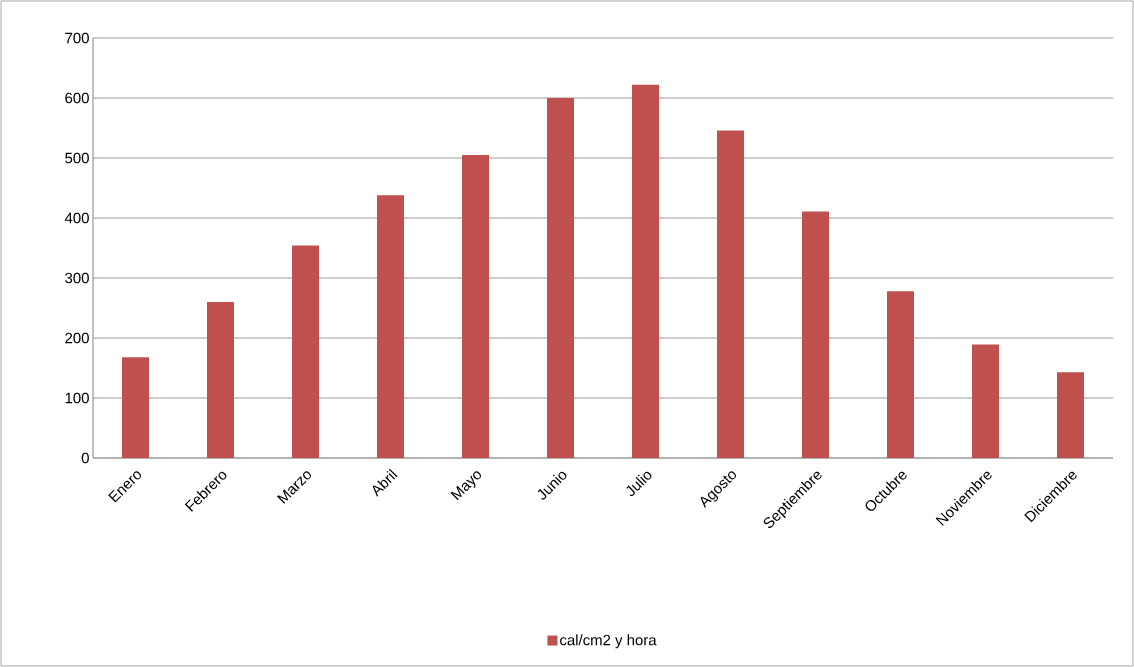 The width and height of the screenshot is (1134, 667). Describe the element at coordinates (76, 218) in the screenshot. I see `y-tick-label: 400` at that location.